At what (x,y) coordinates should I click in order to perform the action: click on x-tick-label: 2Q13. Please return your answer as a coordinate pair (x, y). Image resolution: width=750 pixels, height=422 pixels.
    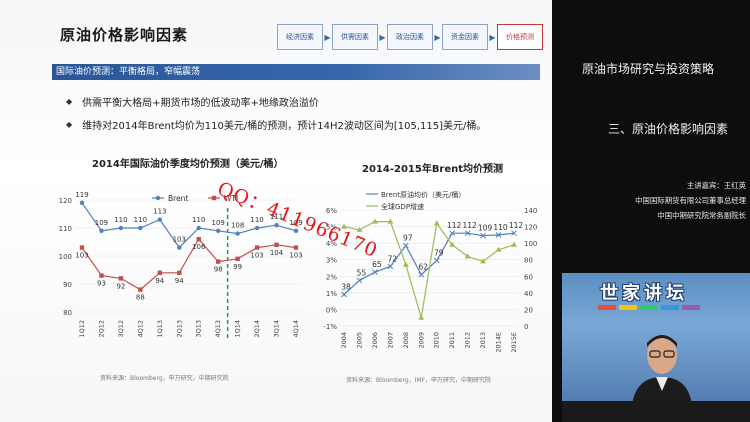
    Looking at the image, I should click on (179, 329).